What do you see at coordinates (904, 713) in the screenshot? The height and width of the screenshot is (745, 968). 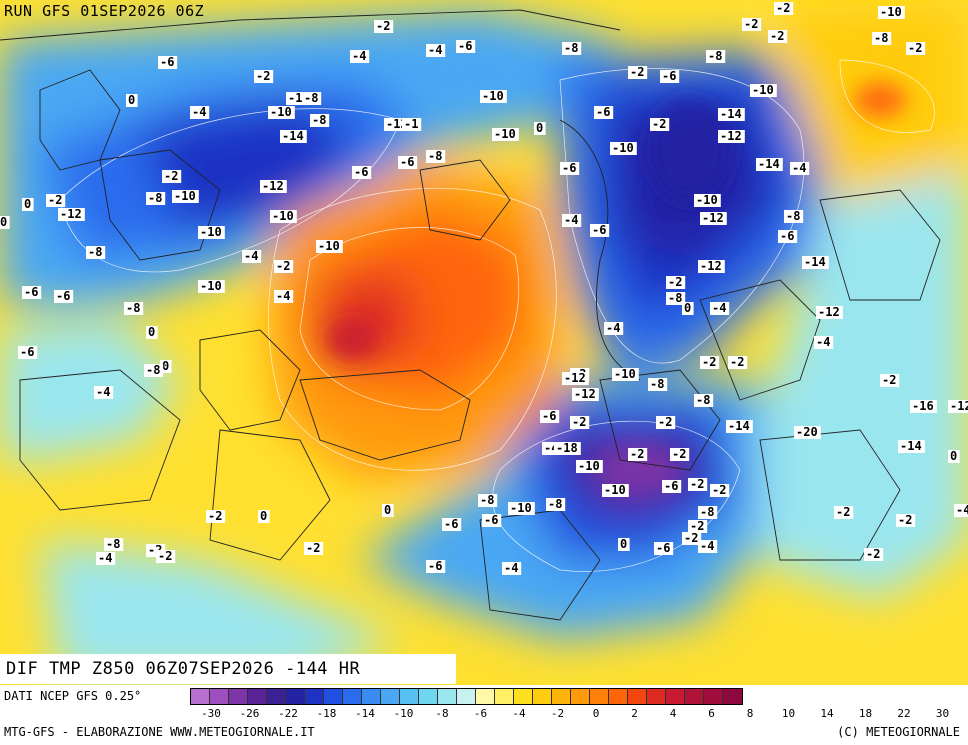 I see `legend-tick-label: 22` at bounding box center [904, 713].